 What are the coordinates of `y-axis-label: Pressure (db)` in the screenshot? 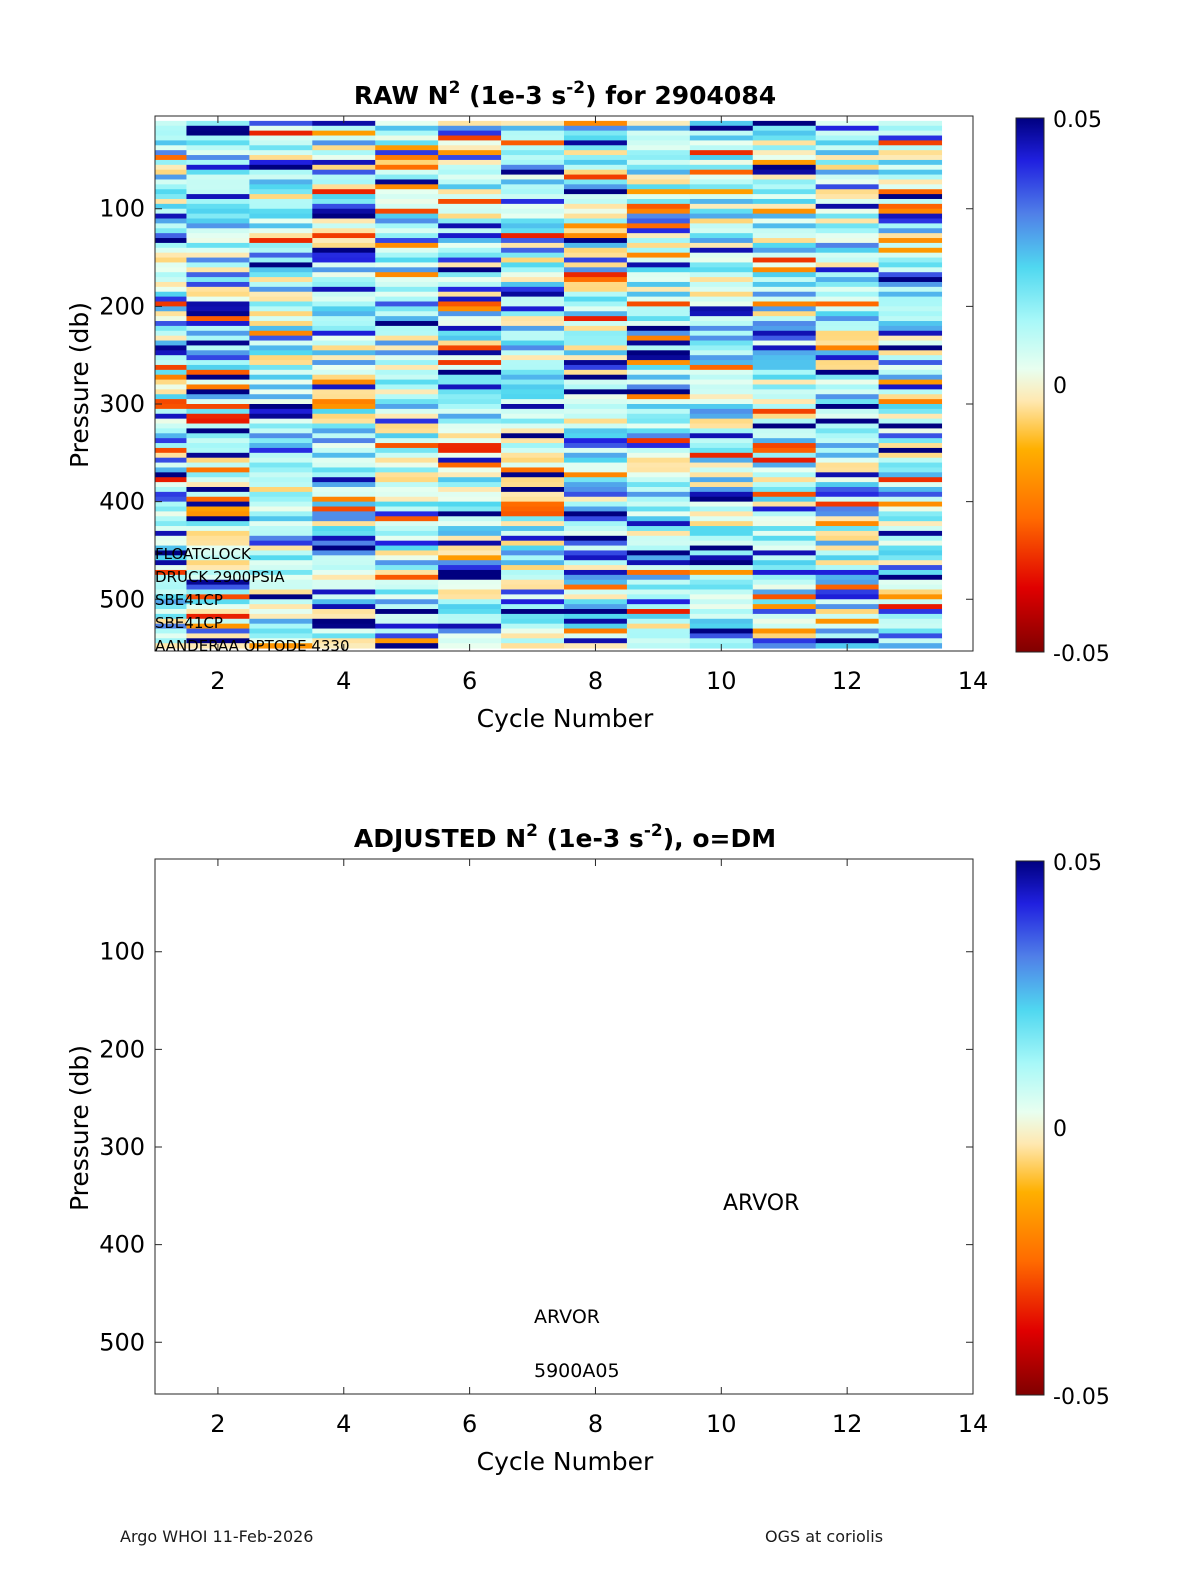 It's located at (79, 1128).